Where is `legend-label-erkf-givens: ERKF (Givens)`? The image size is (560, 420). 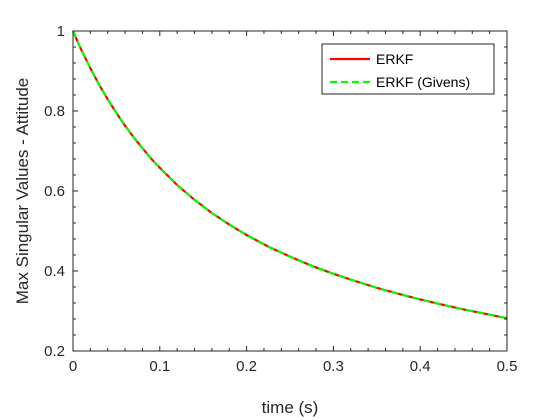 legend-label-erkf-givens: ERKF (Givens) is located at coordinates (423, 82).